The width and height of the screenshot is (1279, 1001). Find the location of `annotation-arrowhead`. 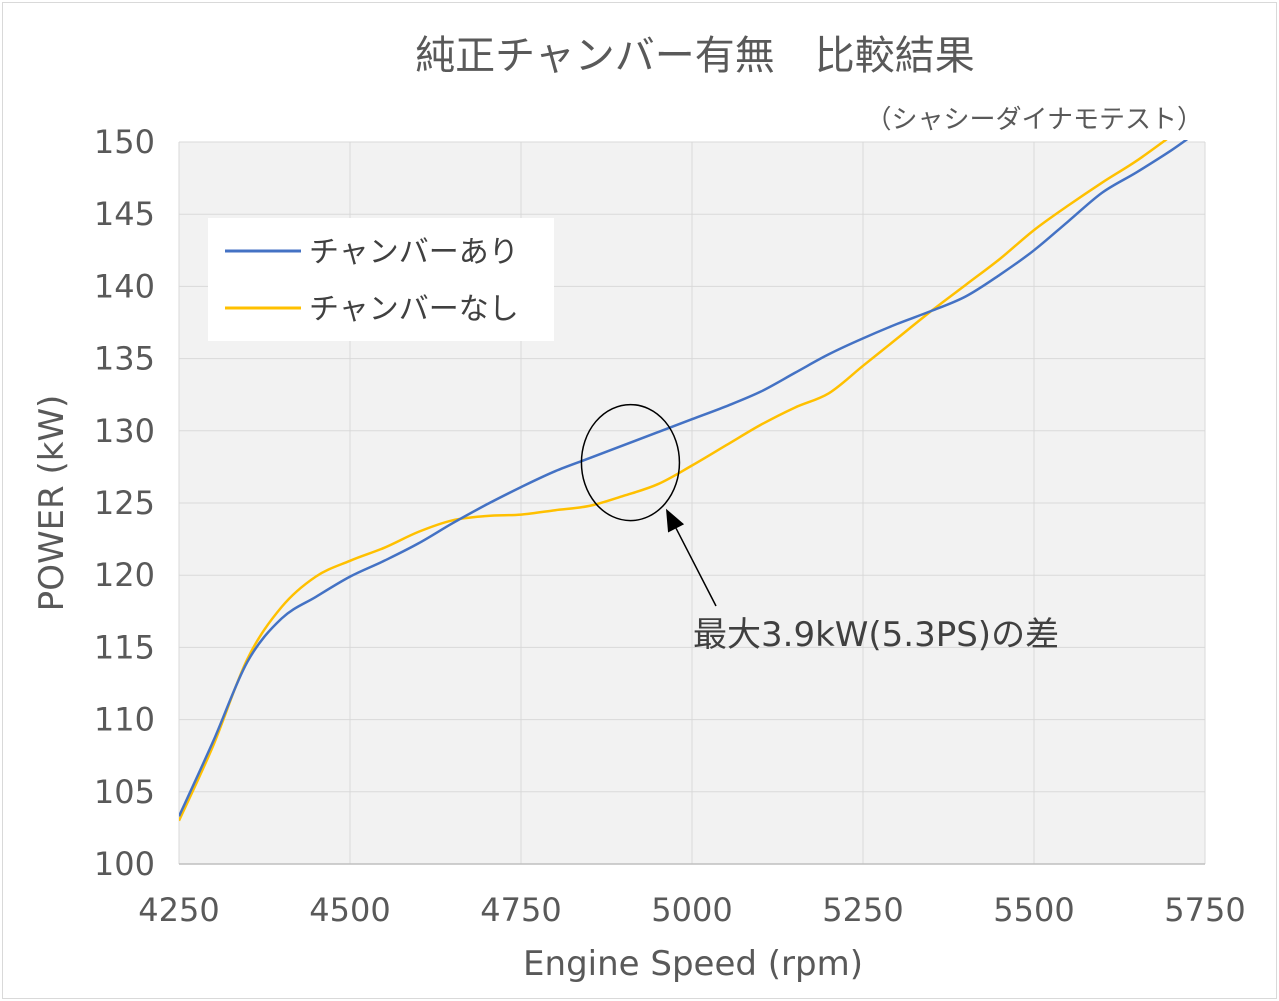

annotation-arrowhead is located at coordinates (675, 520).